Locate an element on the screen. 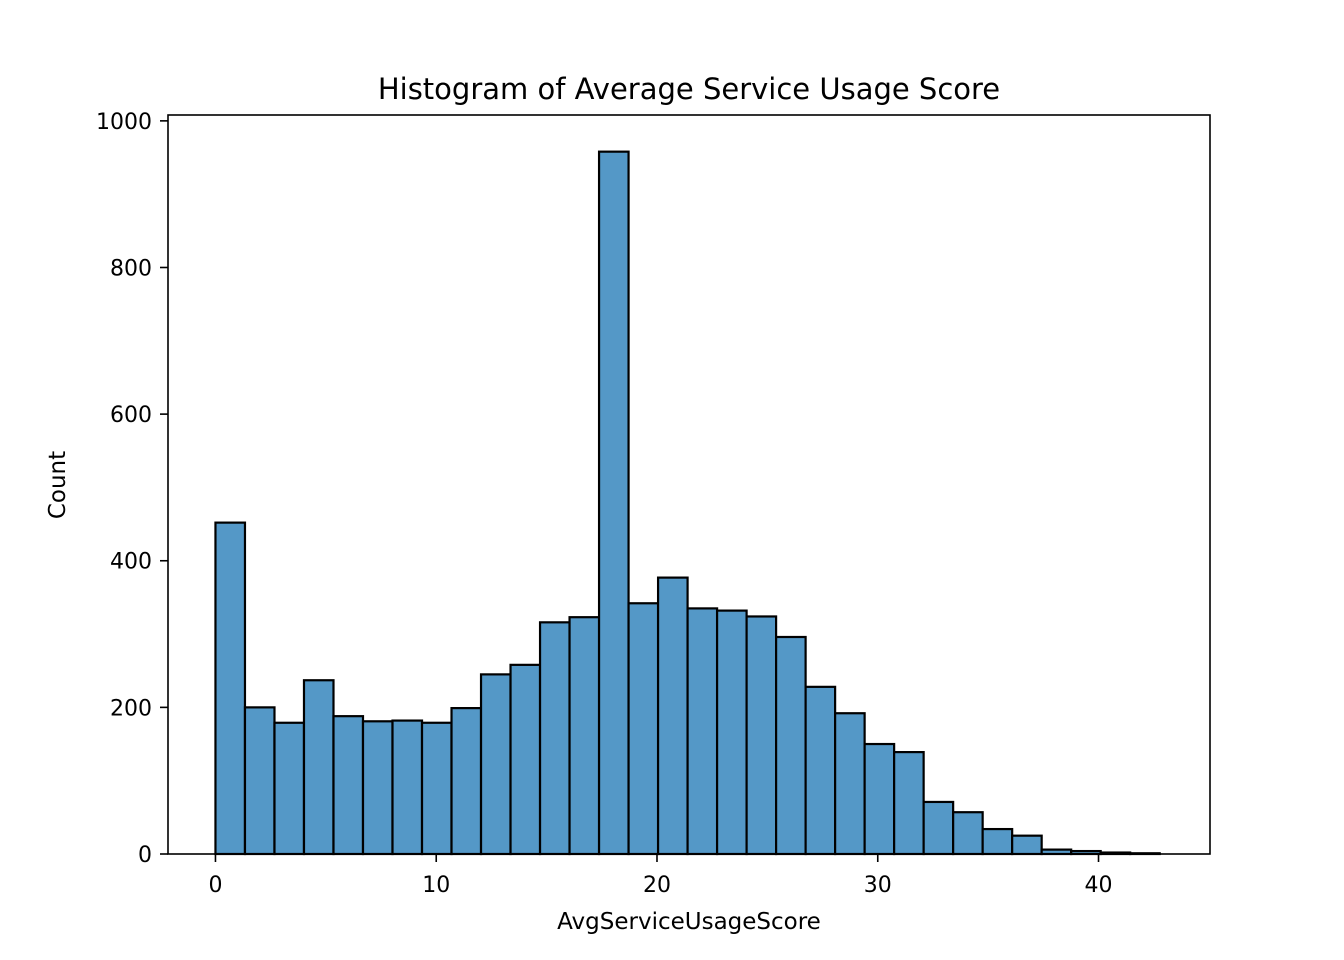  y-tick-label: 400 is located at coordinates (131, 562).